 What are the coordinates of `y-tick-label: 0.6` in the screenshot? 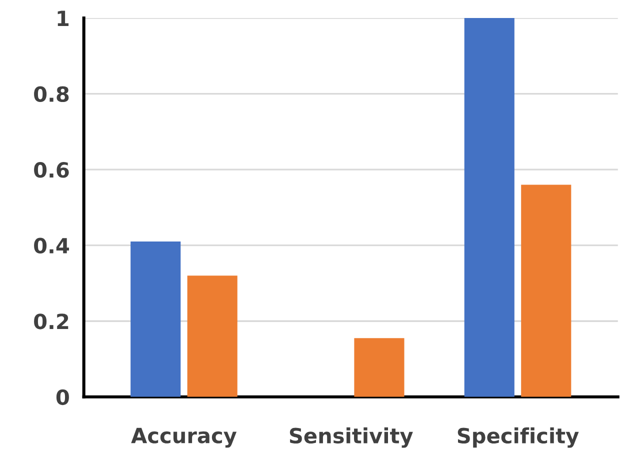 It's located at (51, 170).